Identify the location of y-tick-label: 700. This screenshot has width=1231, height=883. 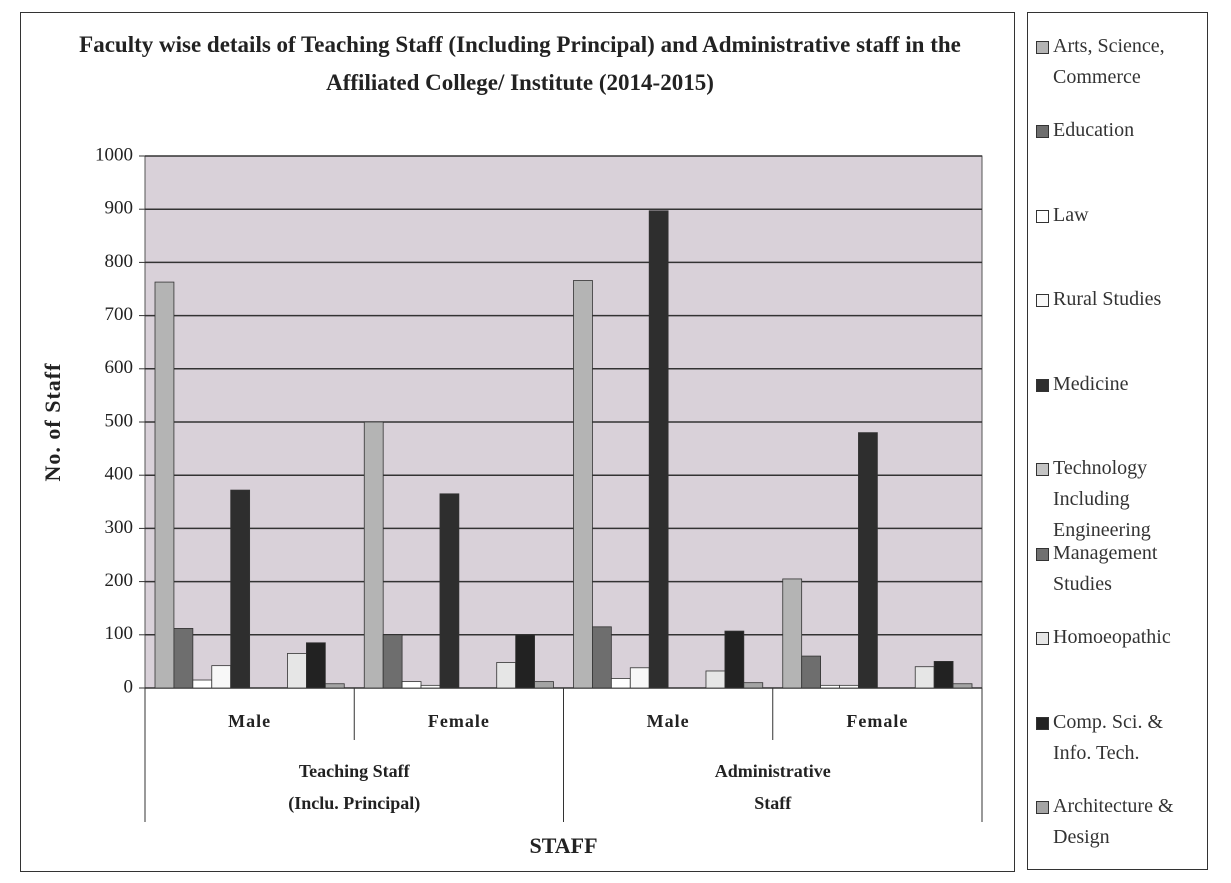
(119, 314).